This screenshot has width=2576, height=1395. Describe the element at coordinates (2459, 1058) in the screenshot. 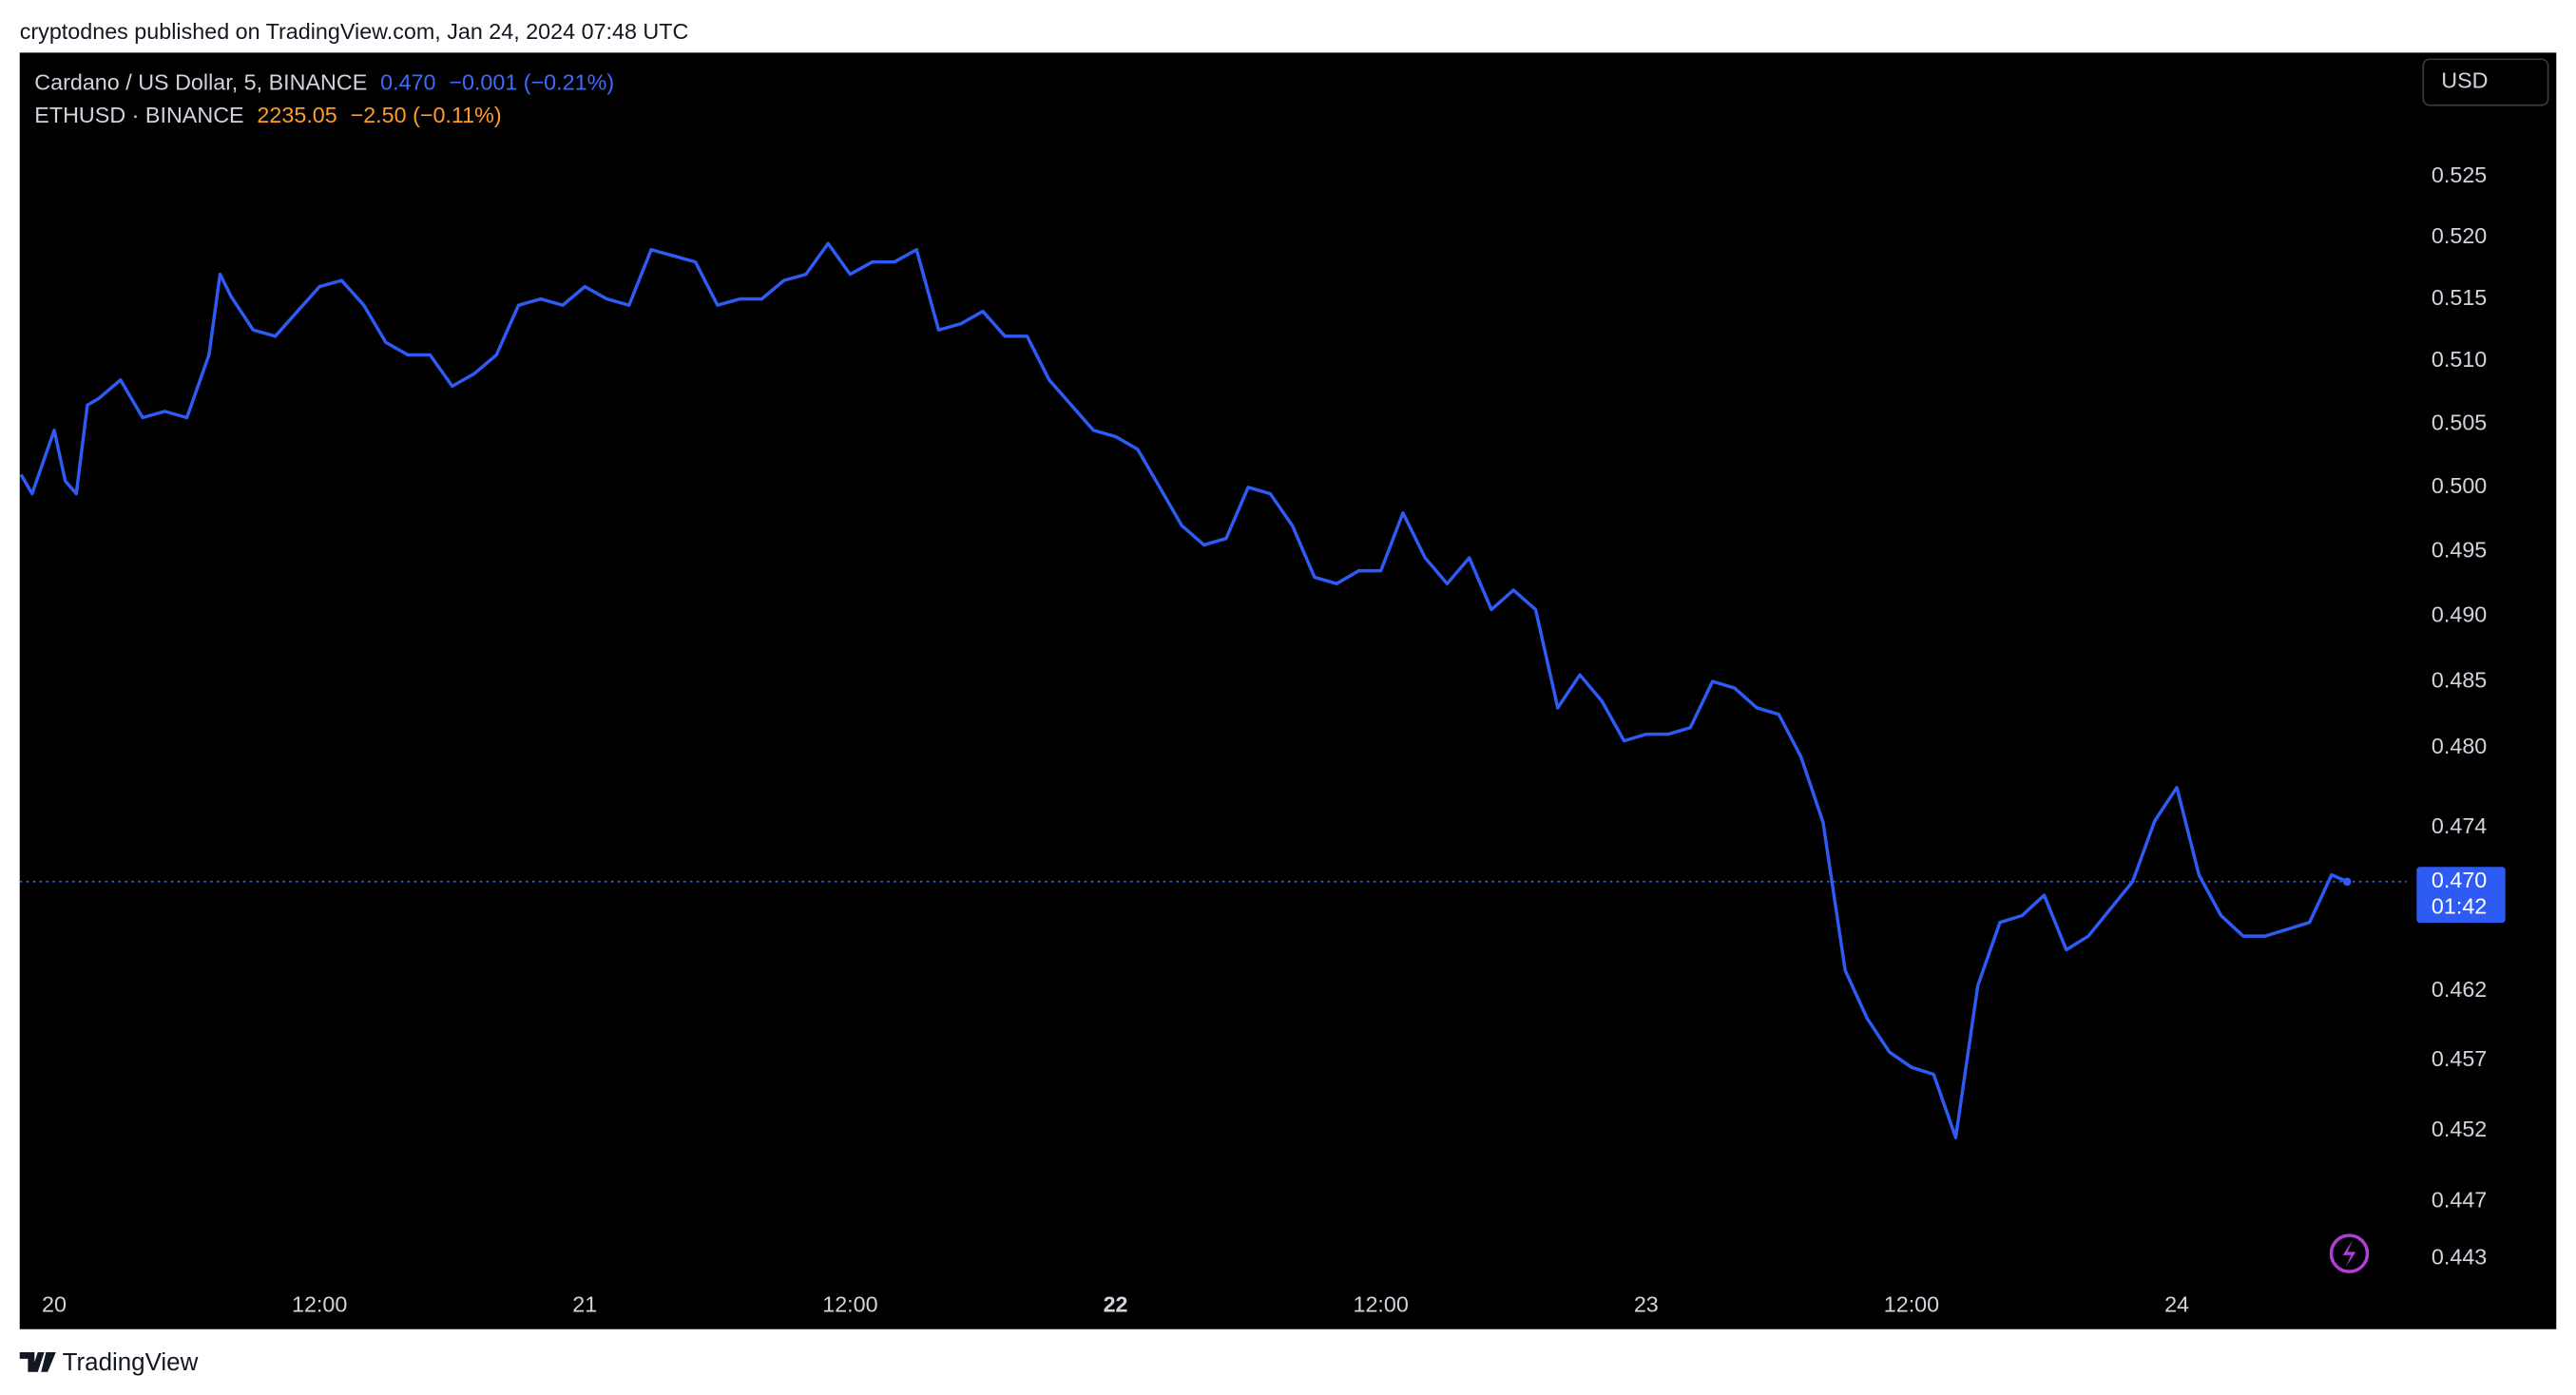

I see `y-tick-label: 0.457` at that location.